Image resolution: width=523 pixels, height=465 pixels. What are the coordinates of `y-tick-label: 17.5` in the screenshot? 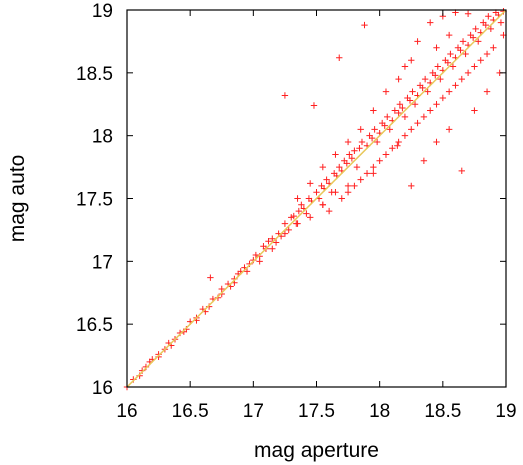 It's located at (94, 200).